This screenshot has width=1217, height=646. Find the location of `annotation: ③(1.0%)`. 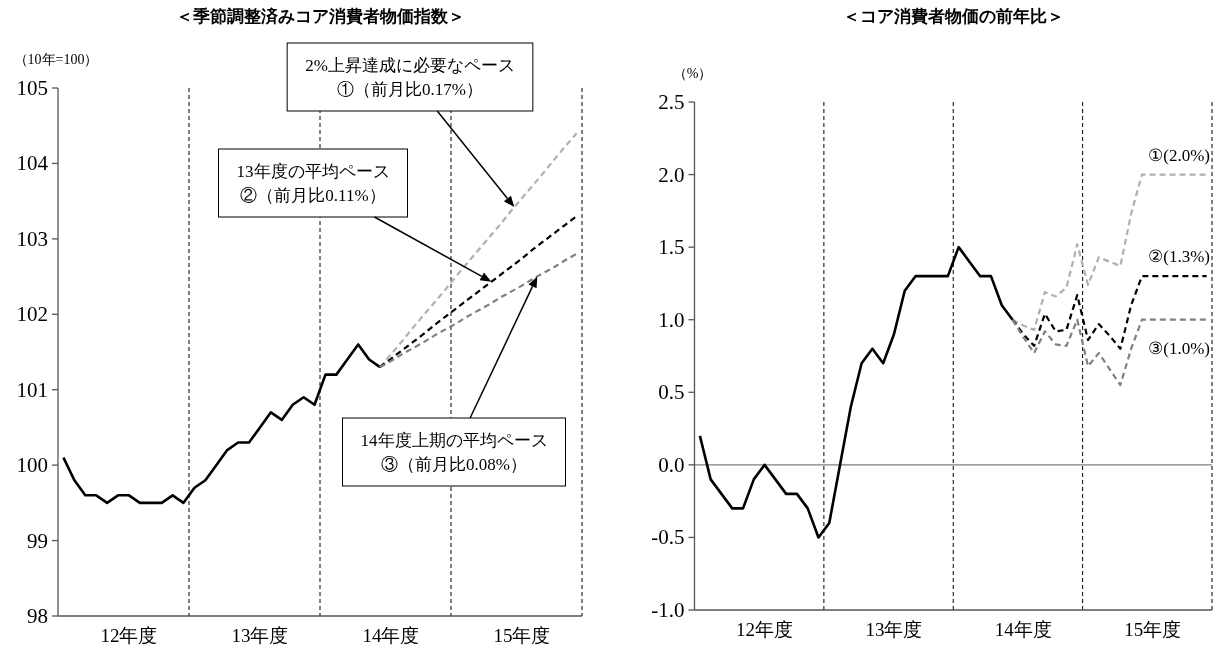

annotation: ③(1.0%) is located at coordinates (1179, 348).